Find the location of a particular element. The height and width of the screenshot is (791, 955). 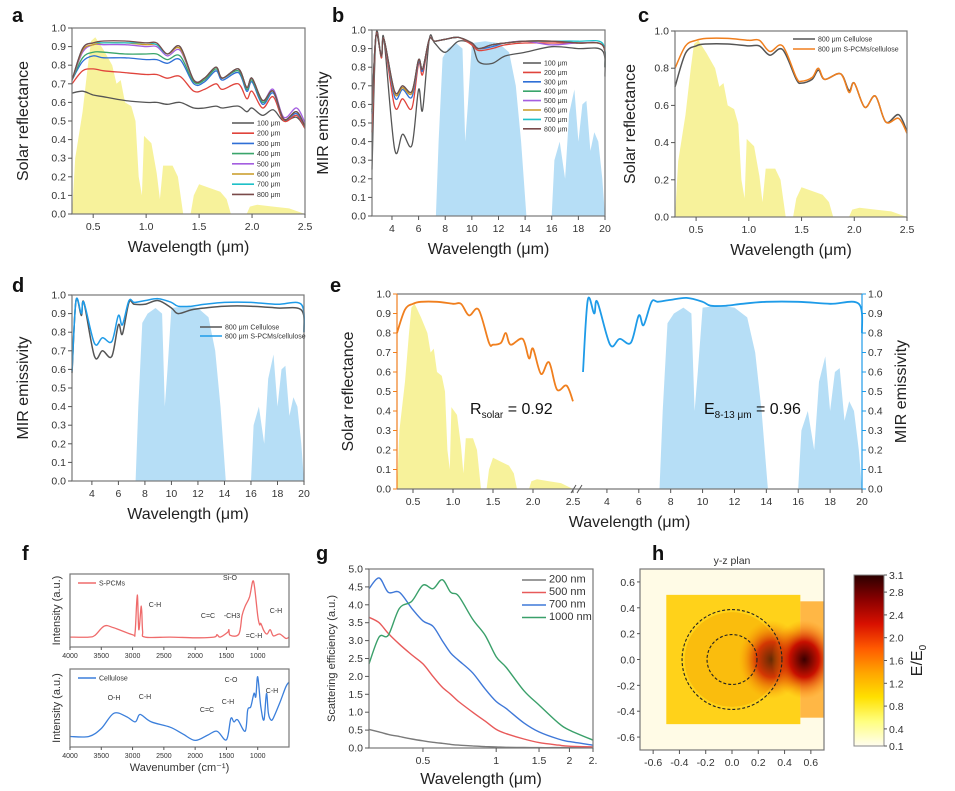

legend-label: 600 μm is located at coordinates (556, 111).